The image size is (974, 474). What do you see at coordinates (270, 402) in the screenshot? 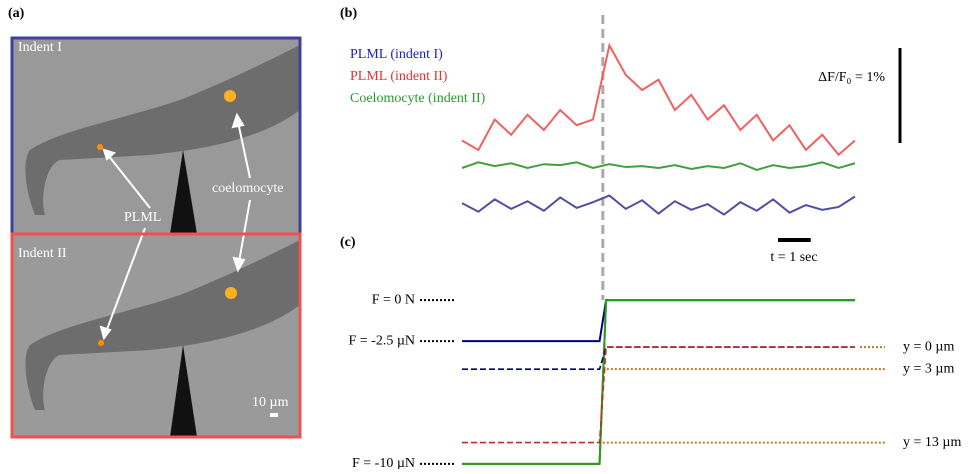
I see `scale-bar-label: 10 µm` at bounding box center [270, 402].